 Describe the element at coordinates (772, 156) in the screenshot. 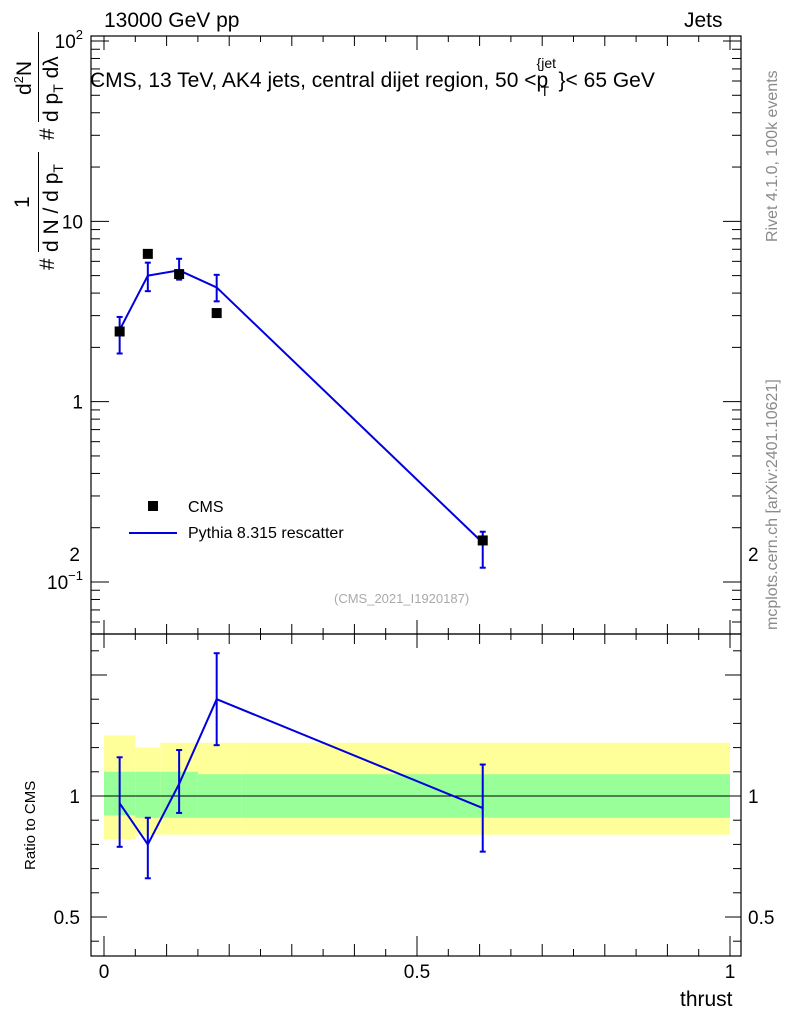

I see `rivet-label: Rivet 4.1.0, 100k events` at that location.